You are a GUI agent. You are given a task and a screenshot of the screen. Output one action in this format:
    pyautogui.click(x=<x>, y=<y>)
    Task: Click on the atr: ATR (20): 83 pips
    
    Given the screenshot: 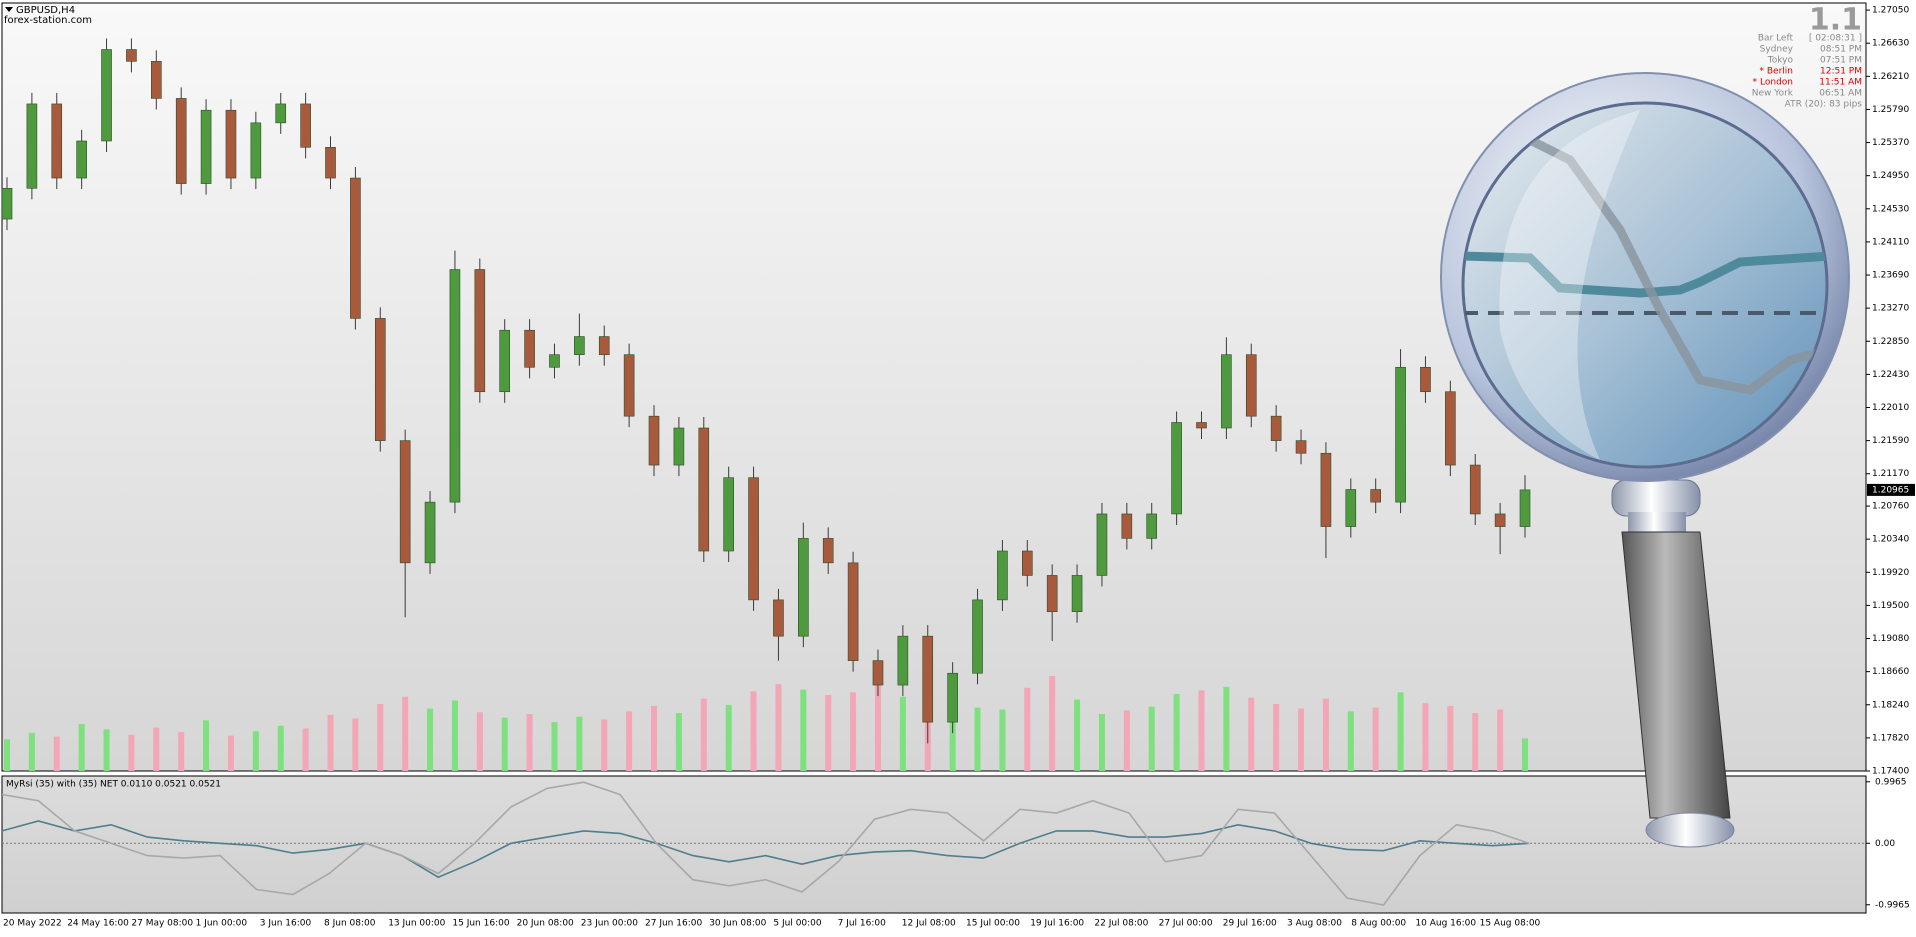 What is the action you would take?
    pyautogui.click(x=1824, y=105)
    